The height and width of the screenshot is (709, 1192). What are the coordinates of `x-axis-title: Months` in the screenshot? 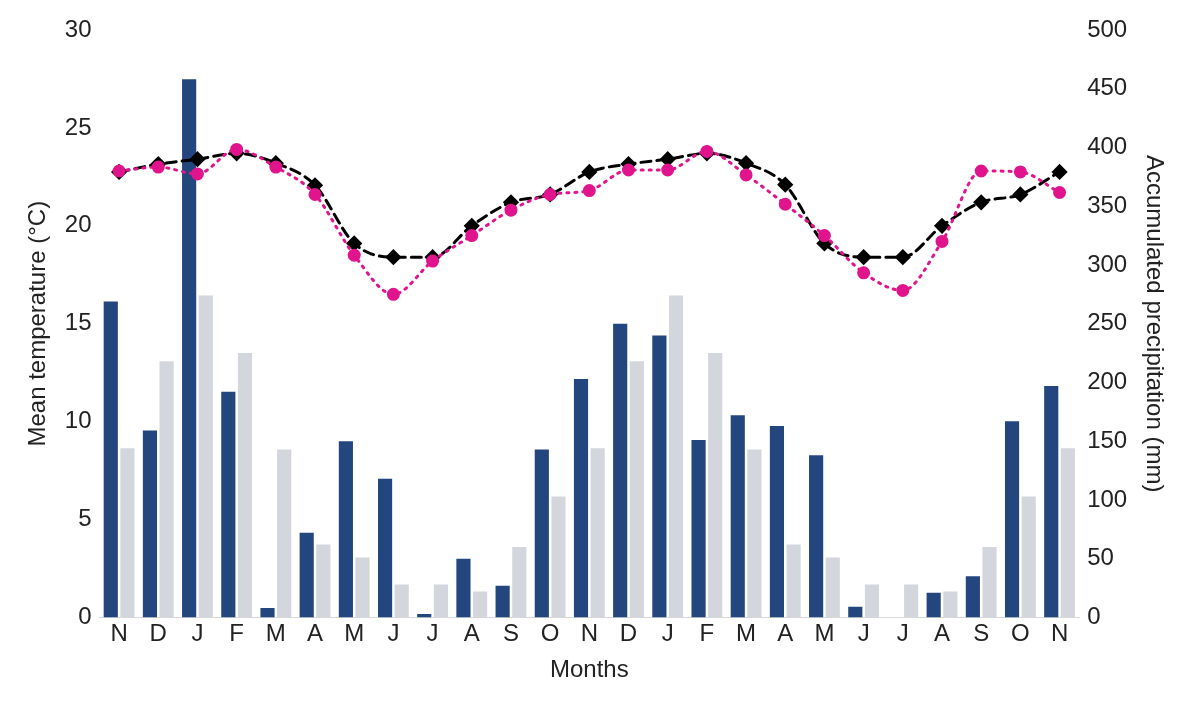 It's located at (589, 669).